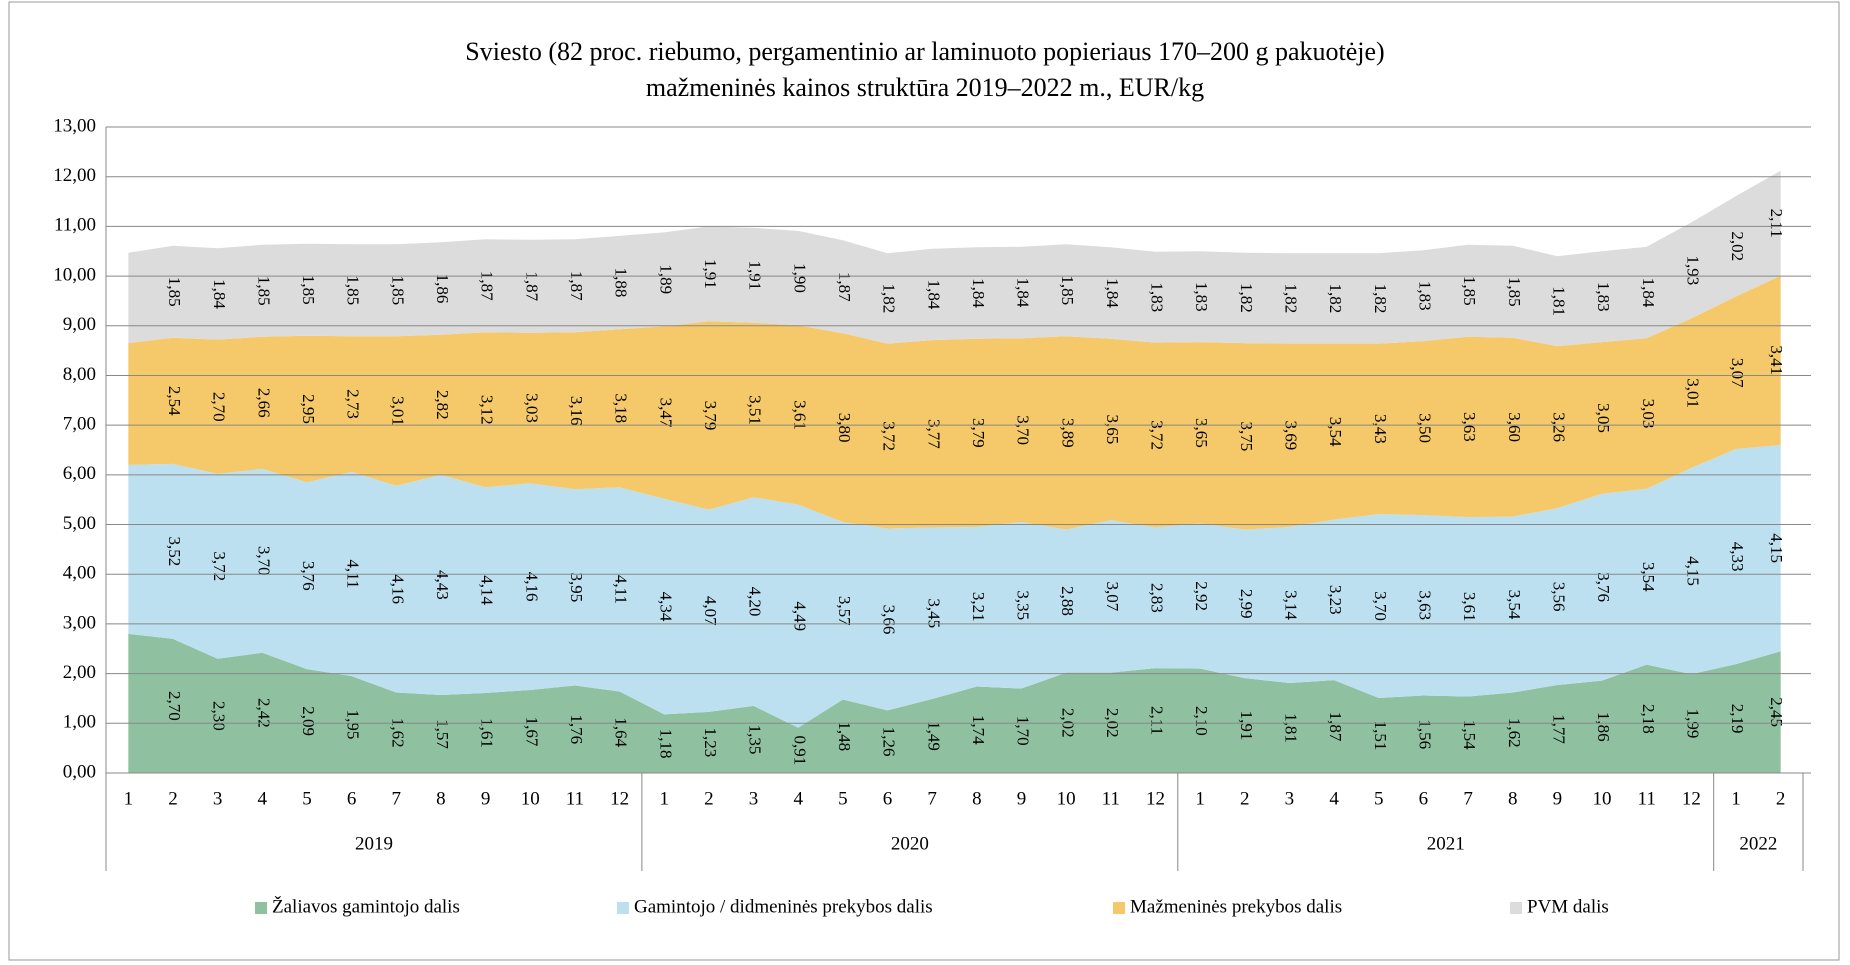 The width and height of the screenshot is (1850, 965). Describe the element at coordinates (308, 721) in the screenshot. I see `data-label: 2,09` at that location.